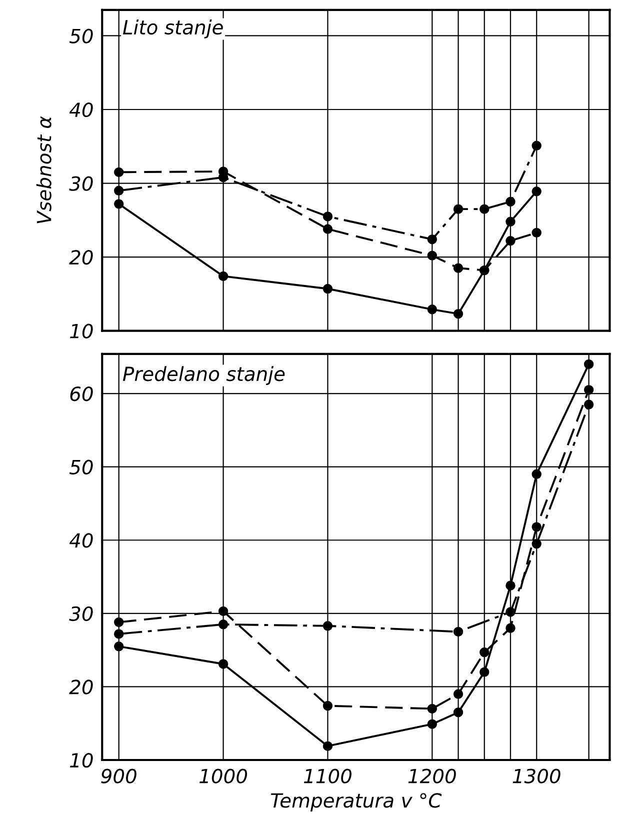 The height and width of the screenshot is (827, 619). Describe the element at coordinates (536, 776) in the screenshot. I see `x-tick-label: 1300` at that location.